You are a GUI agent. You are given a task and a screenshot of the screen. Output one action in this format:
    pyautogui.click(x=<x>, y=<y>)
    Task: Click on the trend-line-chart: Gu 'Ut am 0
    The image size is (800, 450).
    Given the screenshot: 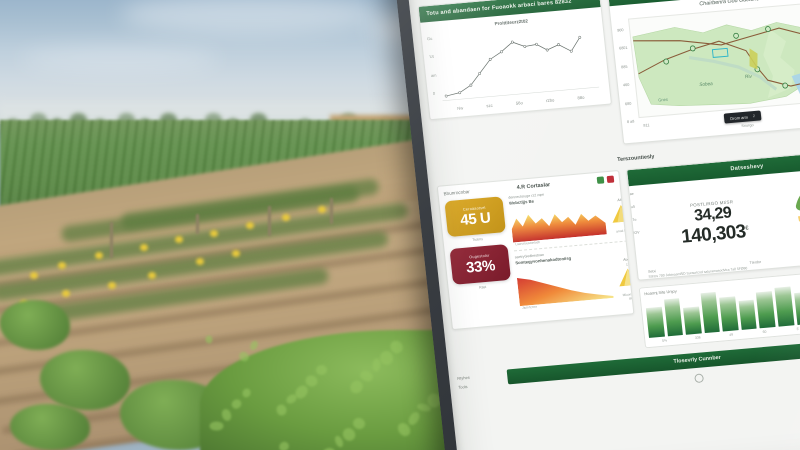 What is the action you would take?
    pyautogui.click(x=515, y=62)
    